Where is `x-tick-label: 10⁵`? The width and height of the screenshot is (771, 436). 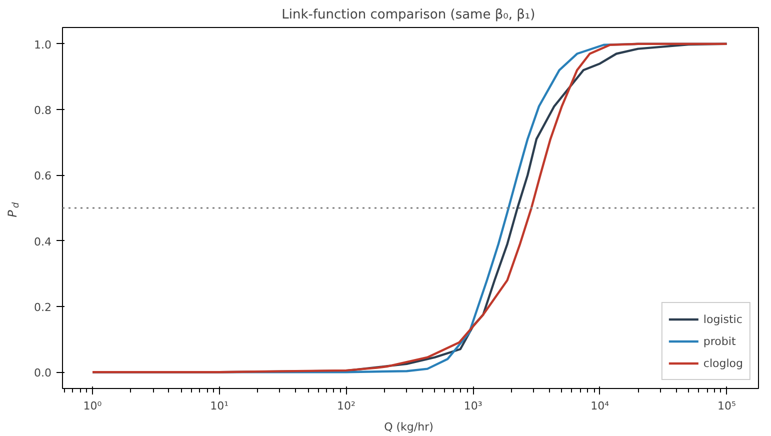 x-tick-label: 10⁵ is located at coordinates (727, 406).